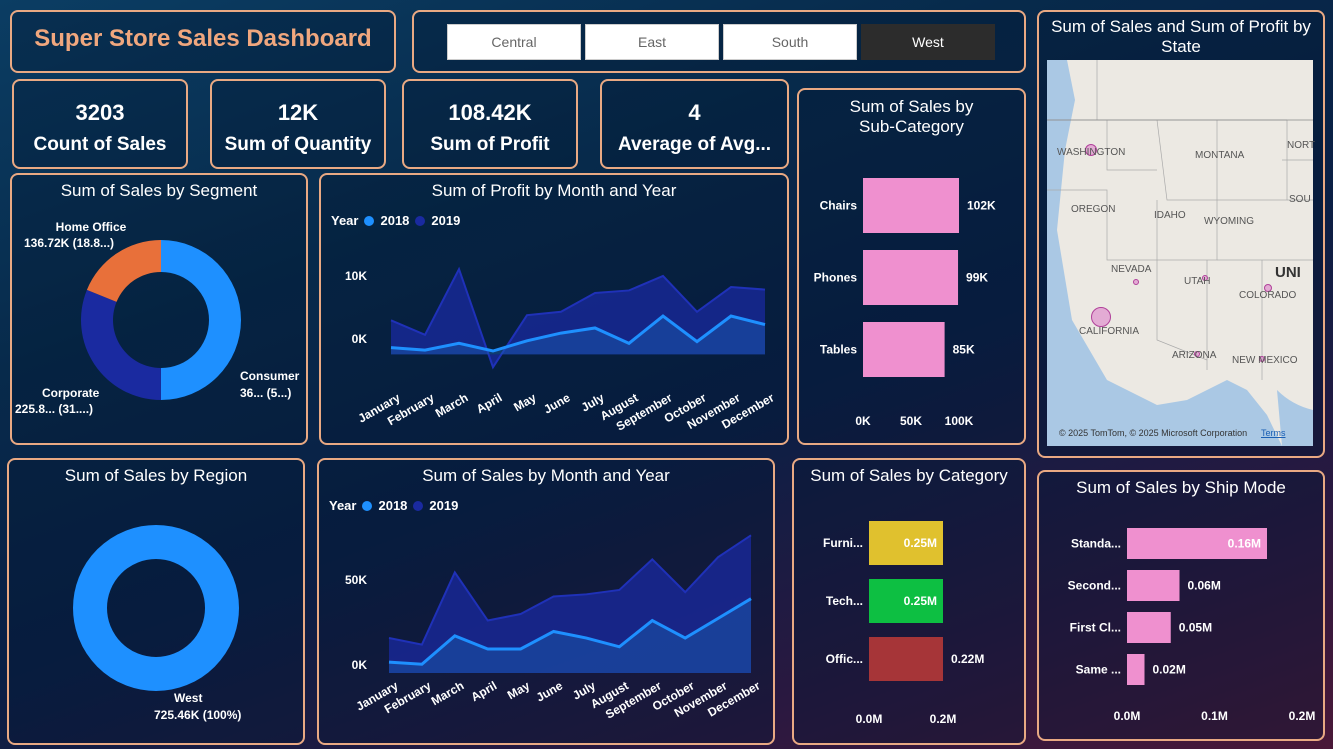 This screenshot has height=749, width=1333. What do you see at coordinates (203, 41) in the screenshot?
I see `title-card: Super Store Sales Dashboard` at bounding box center [203, 41].